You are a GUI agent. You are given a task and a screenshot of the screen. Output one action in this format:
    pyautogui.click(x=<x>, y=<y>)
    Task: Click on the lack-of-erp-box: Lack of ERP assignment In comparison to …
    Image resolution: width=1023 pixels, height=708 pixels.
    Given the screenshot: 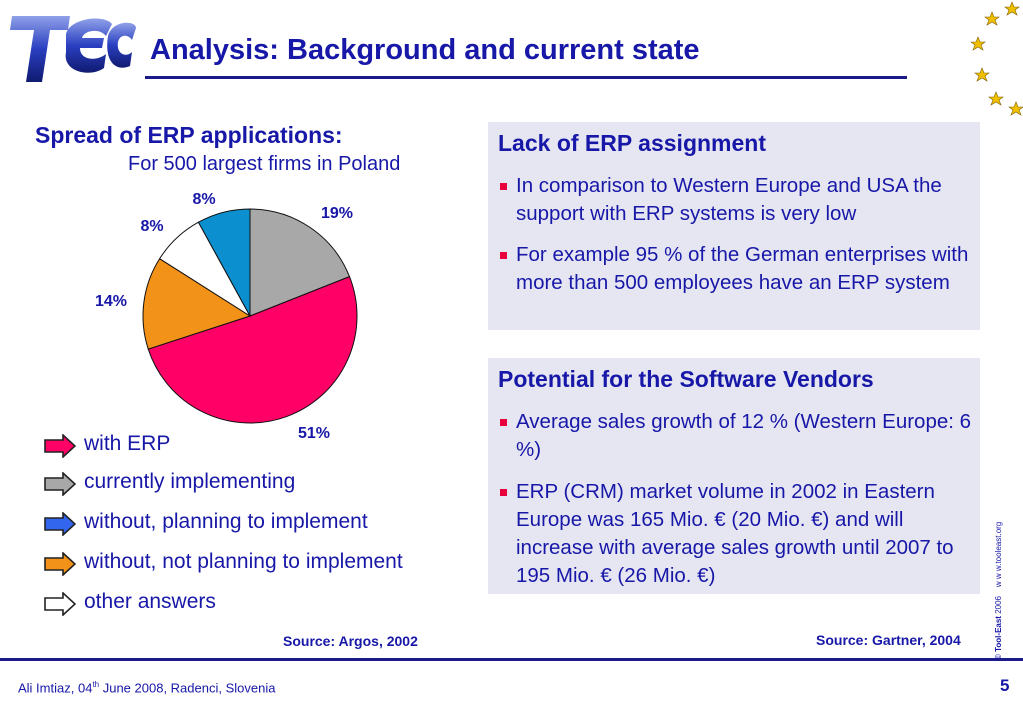 What is the action you would take?
    pyautogui.click(x=734, y=226)
    